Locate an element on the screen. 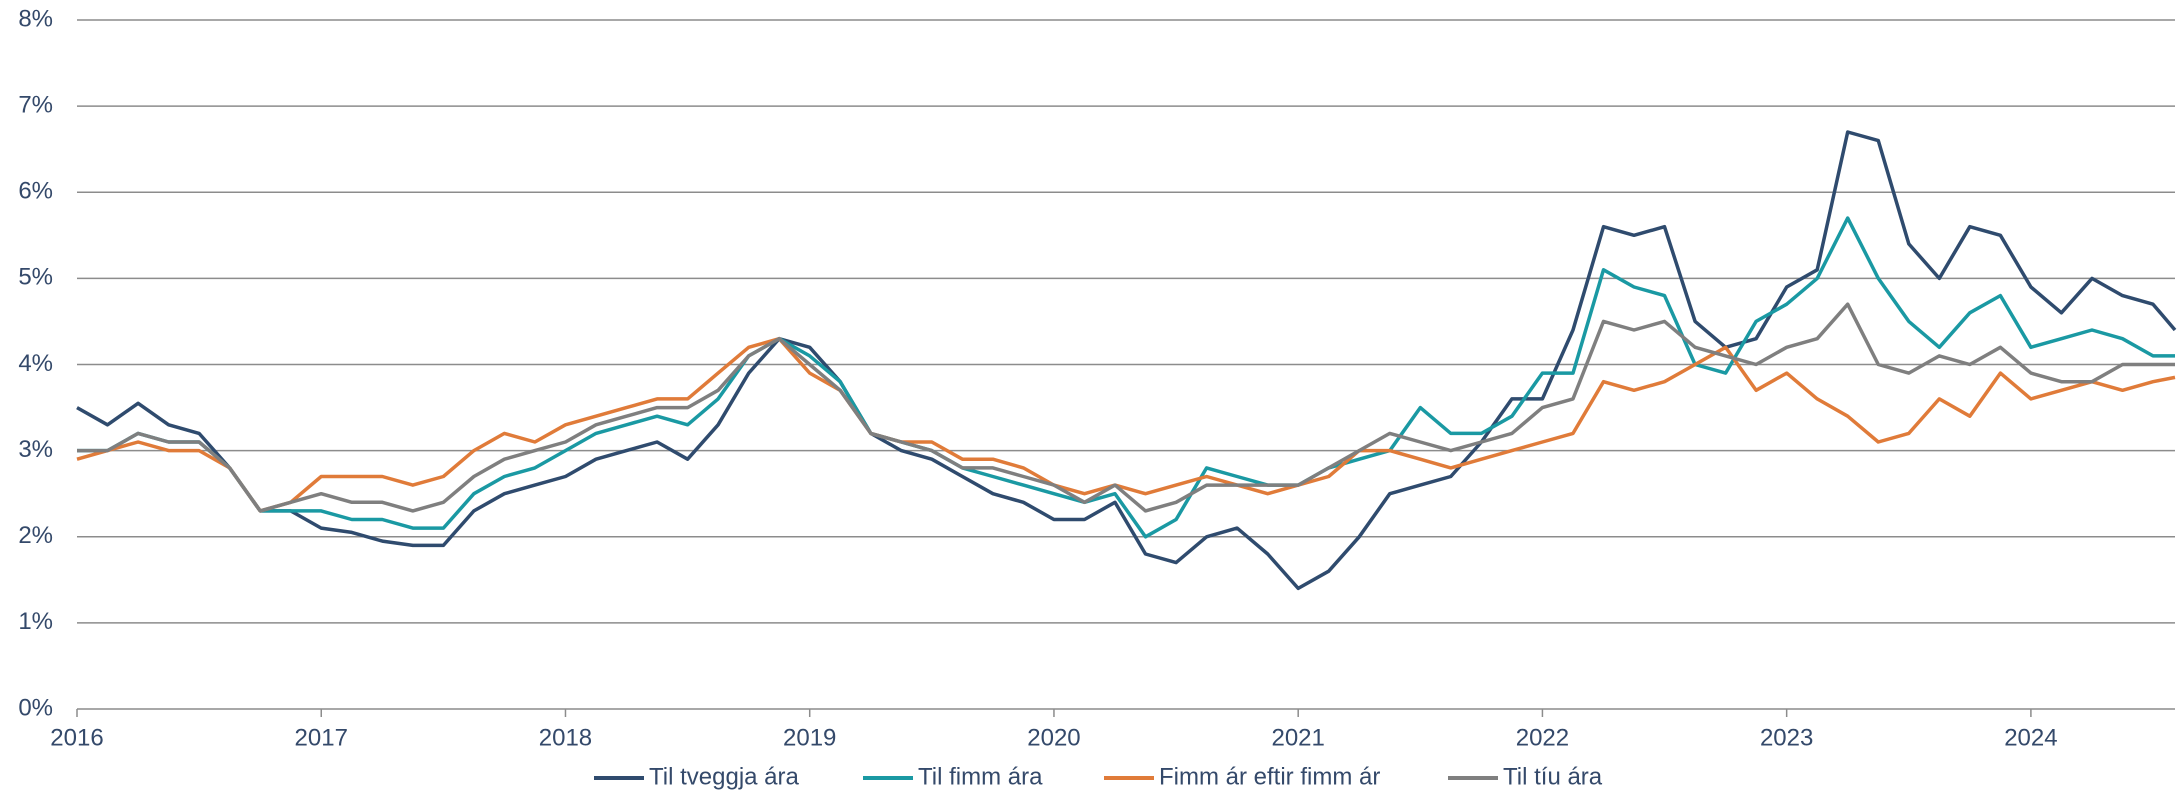  legend-label: Til tíu ára is located at coordinates (1553, 776).